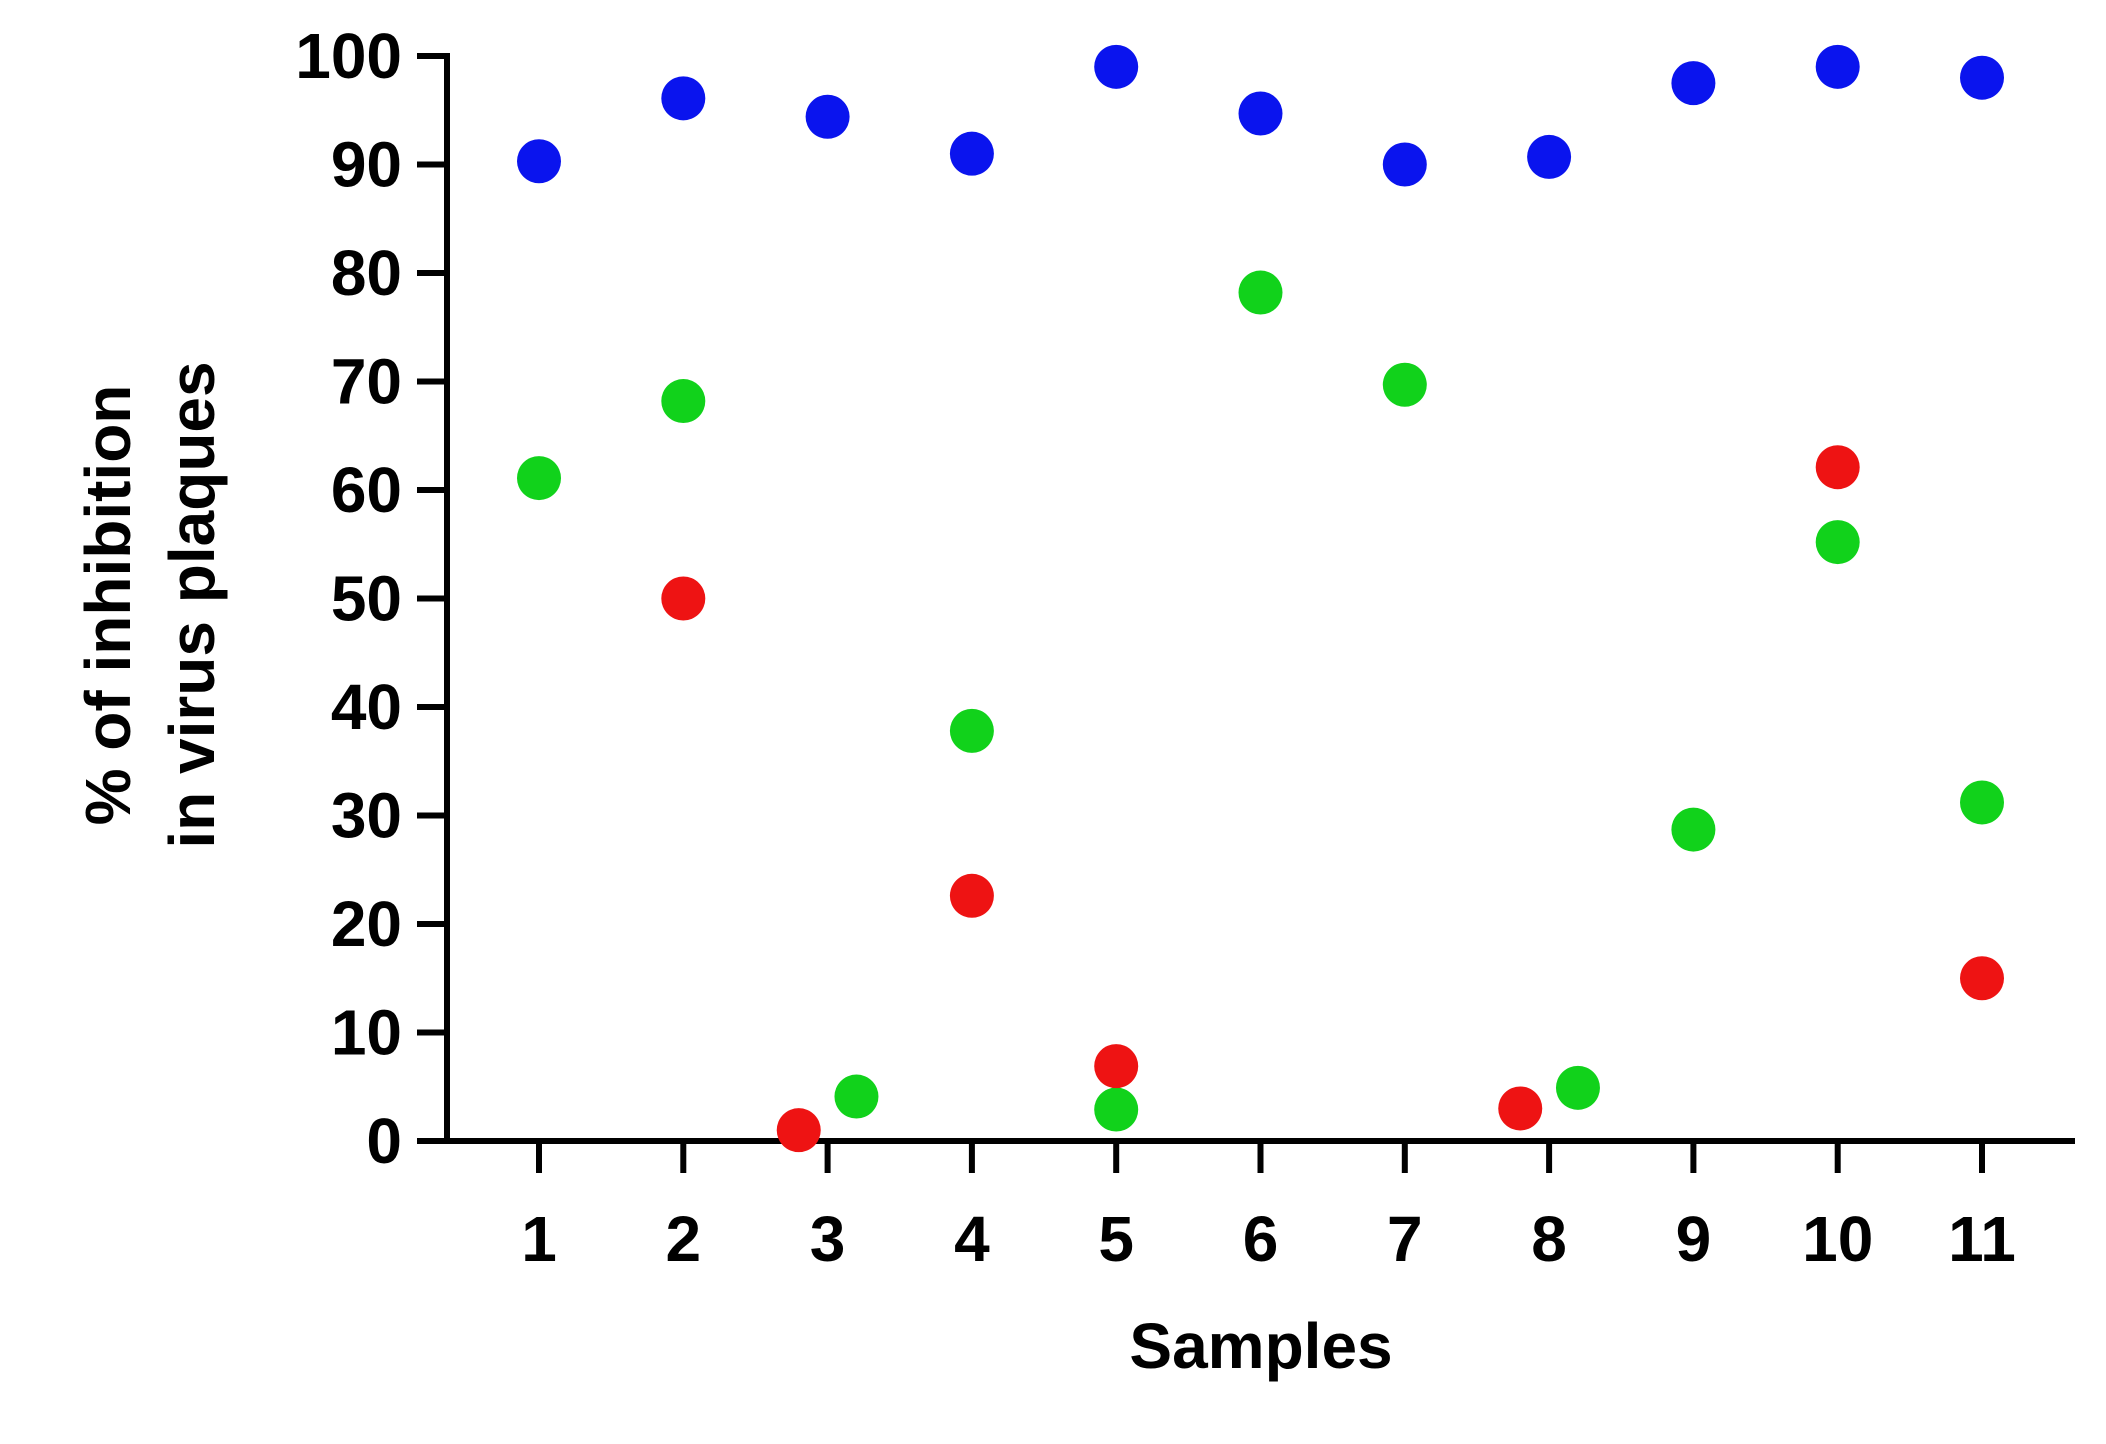 The height and width of the screenshot is (1444, 2106). Describe the element at coordinates (366, 490) in the screenshot. I see `y-tick-label: 60` at that location.